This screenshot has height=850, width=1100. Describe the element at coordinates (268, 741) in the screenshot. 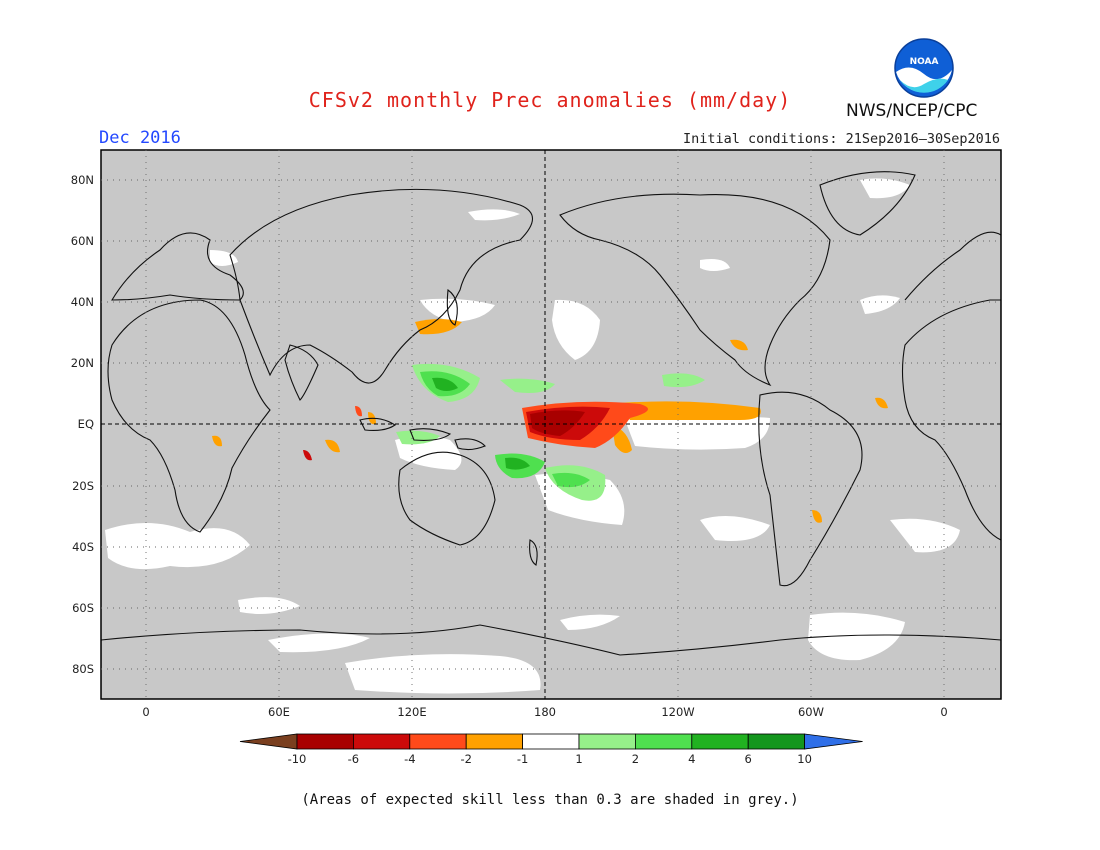

I see `colorbar-arrow-low` at that location.